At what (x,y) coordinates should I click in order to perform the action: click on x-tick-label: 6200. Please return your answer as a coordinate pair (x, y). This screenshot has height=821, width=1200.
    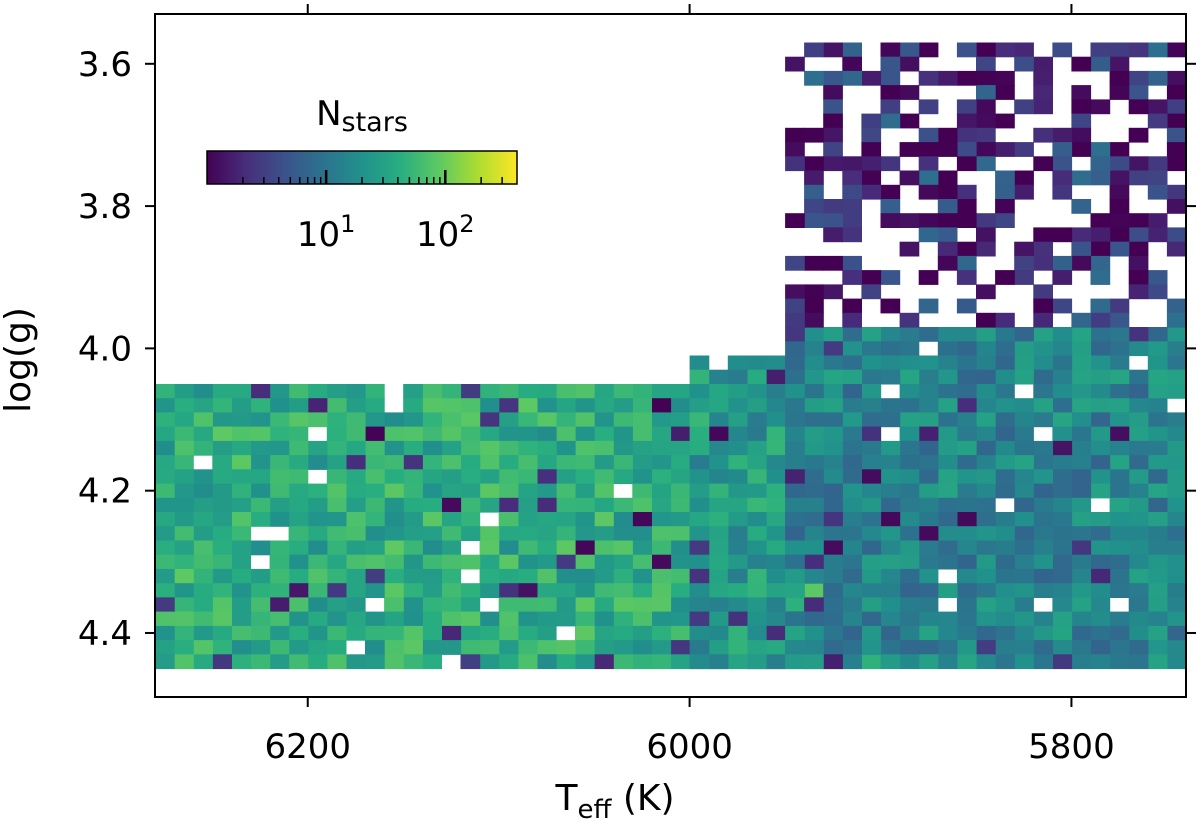
    Looking at the image, I should click on (307, 747).